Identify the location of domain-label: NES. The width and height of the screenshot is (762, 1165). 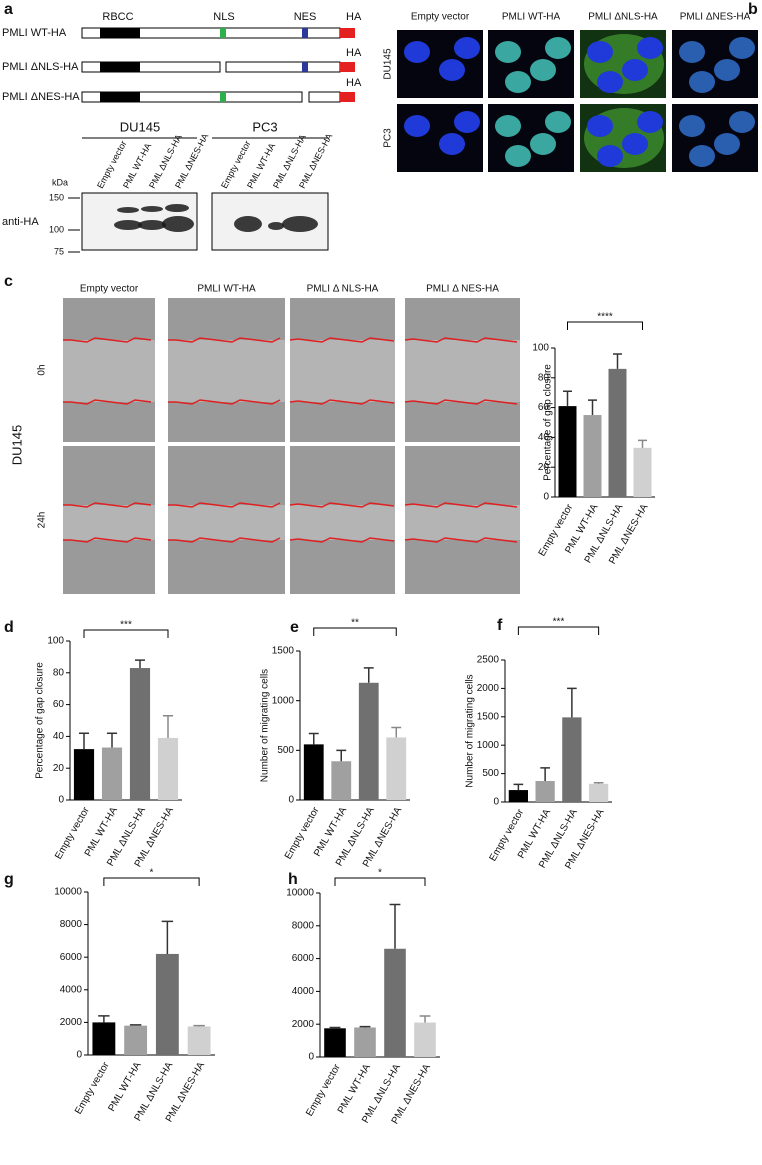
(305, 17).